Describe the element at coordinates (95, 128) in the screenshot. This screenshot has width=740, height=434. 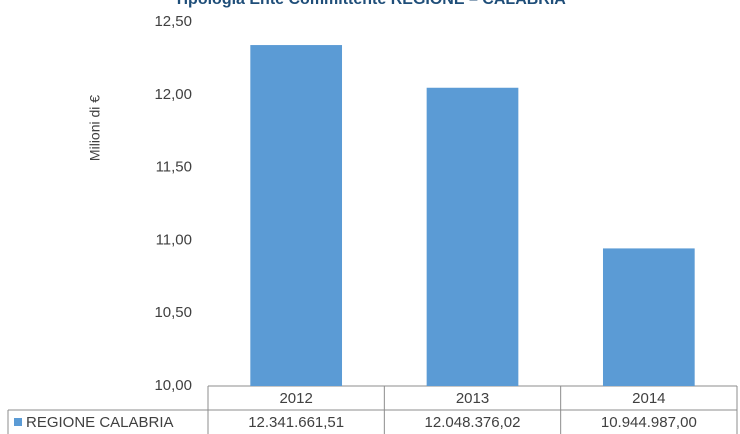
I see `y-axis-label: Milioni di €` at that location.